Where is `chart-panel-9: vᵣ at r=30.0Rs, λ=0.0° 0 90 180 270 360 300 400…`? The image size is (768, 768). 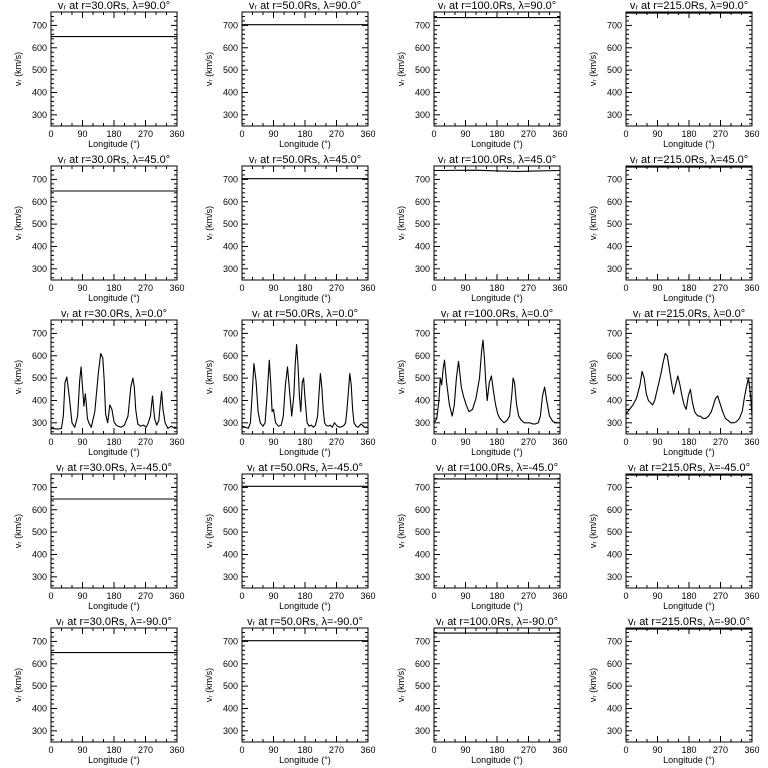
chart-panel-9: vᵣ at r=30.0Rs, λ=0.0° 0 90 180 270 360 300 400… is located at coordinates (99, 382).